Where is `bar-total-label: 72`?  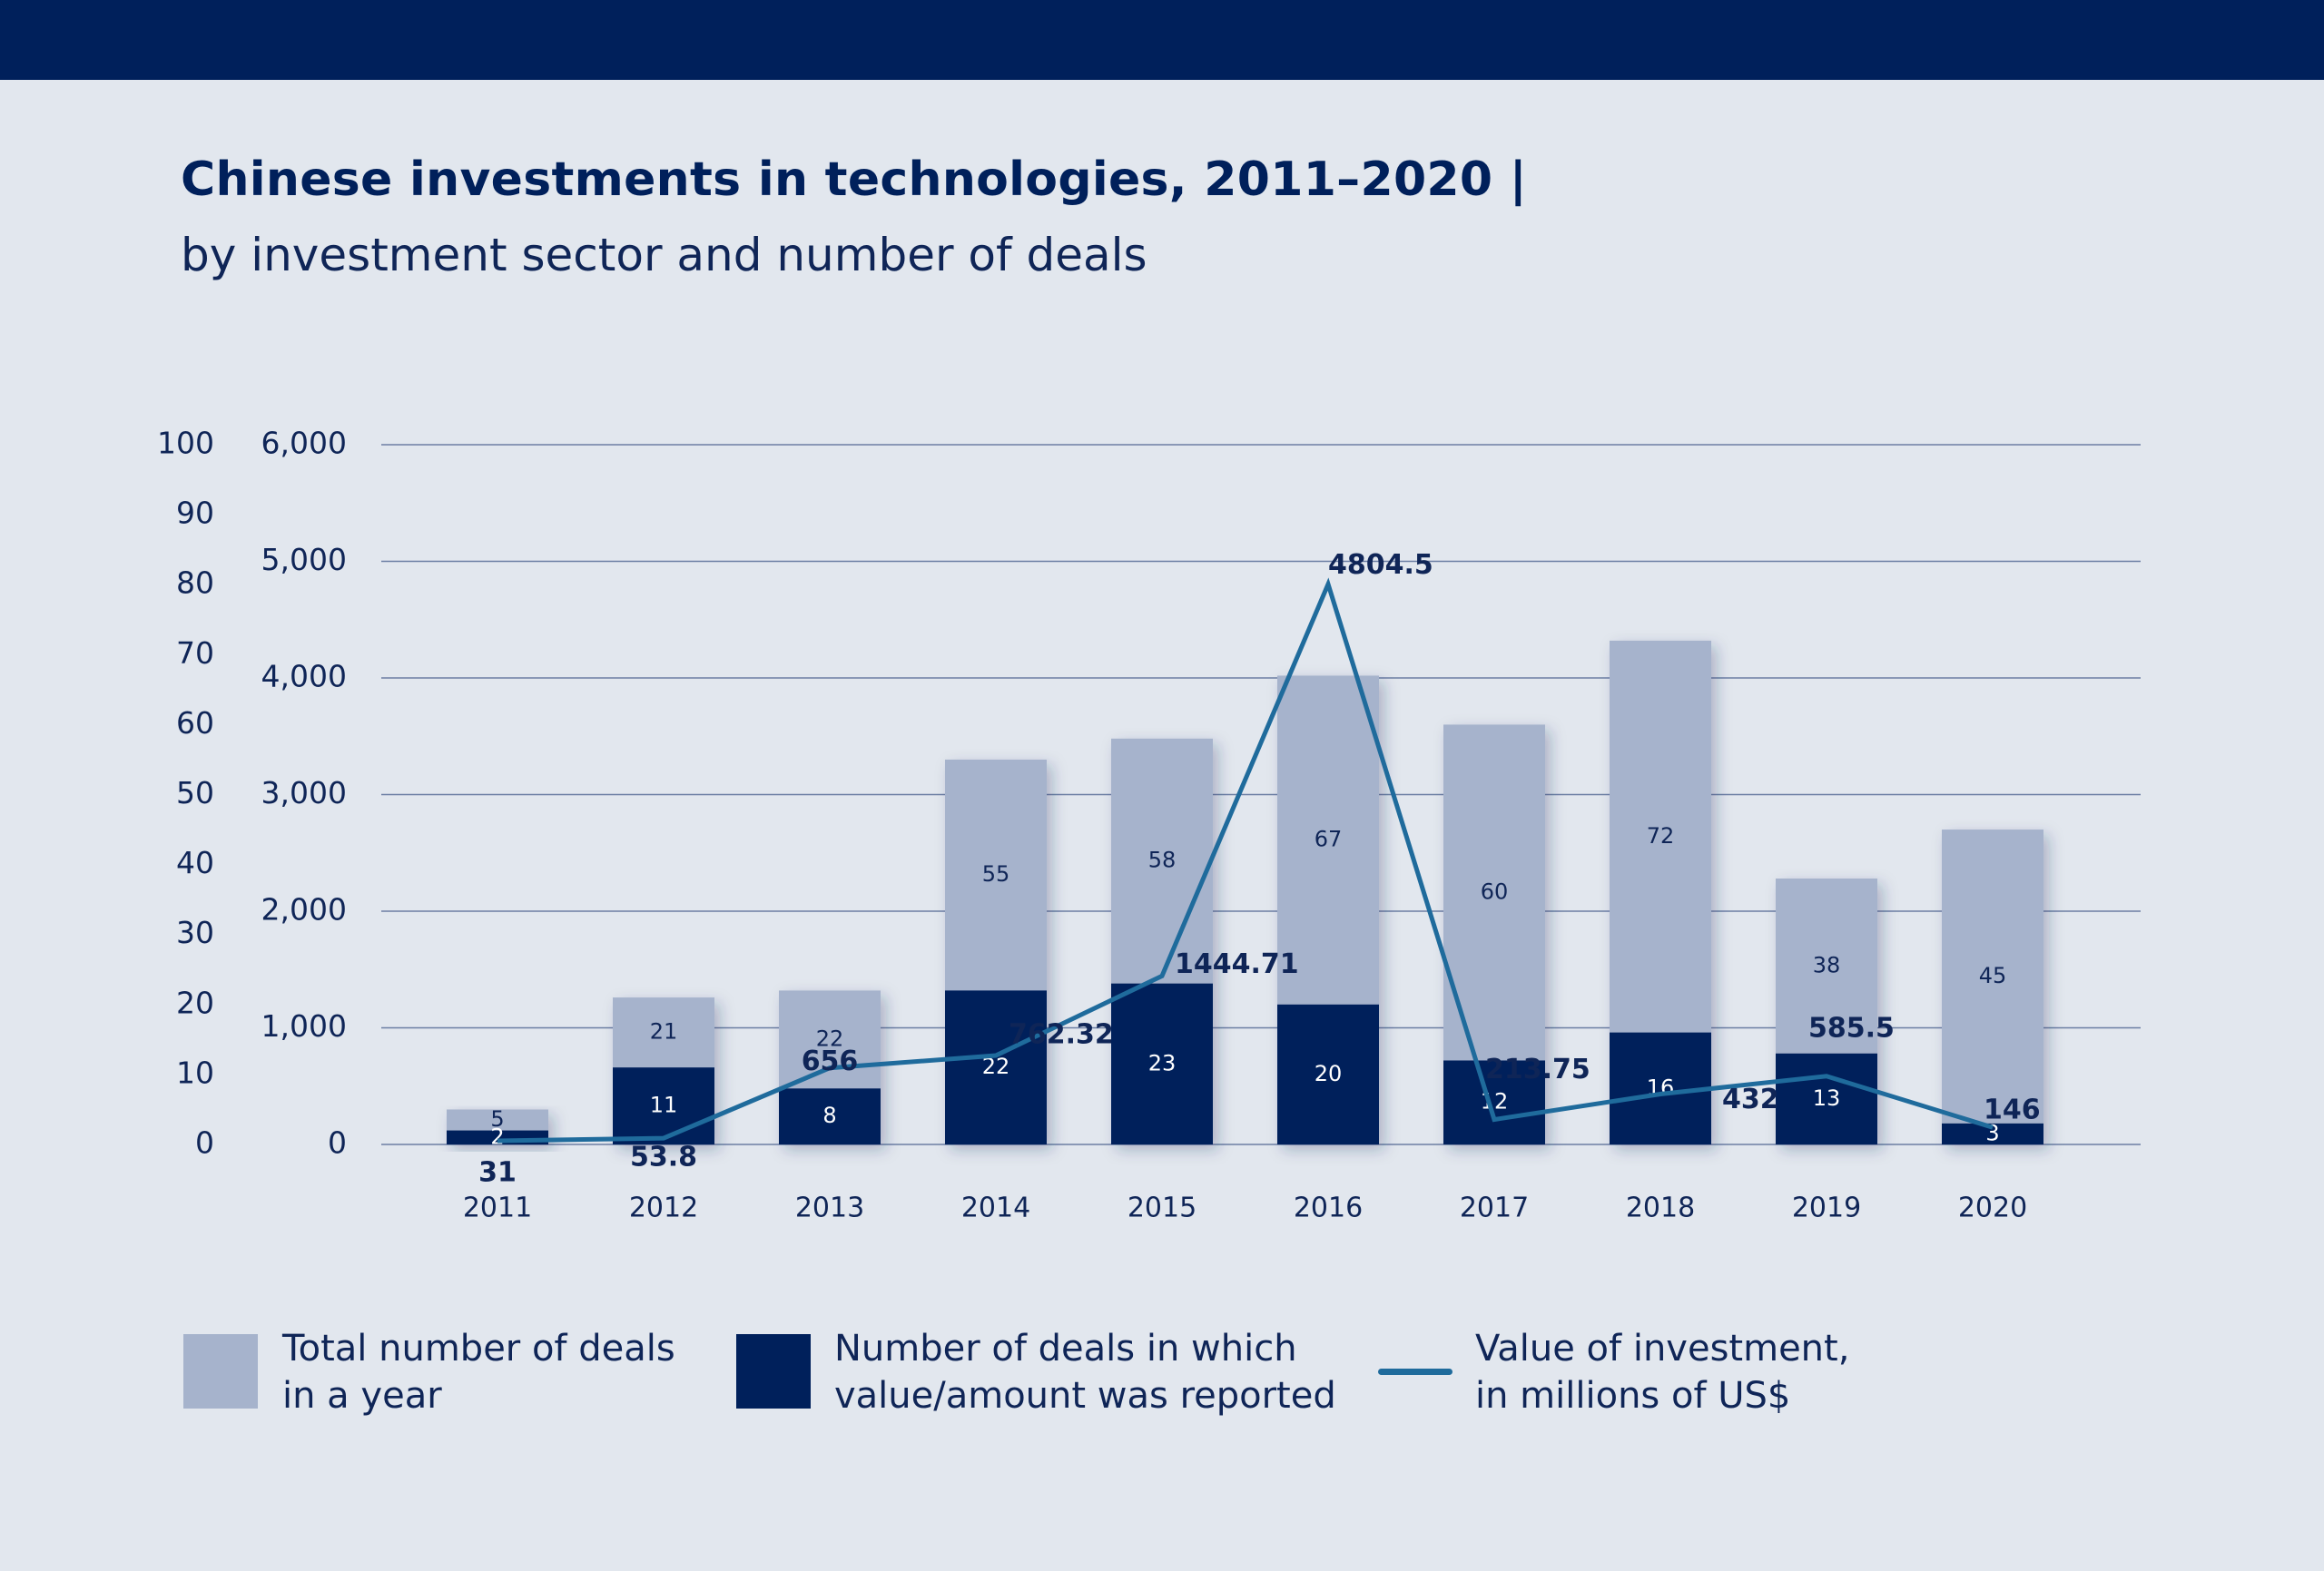 bar-total-label: 72 is located at coordinates (1661, 836).